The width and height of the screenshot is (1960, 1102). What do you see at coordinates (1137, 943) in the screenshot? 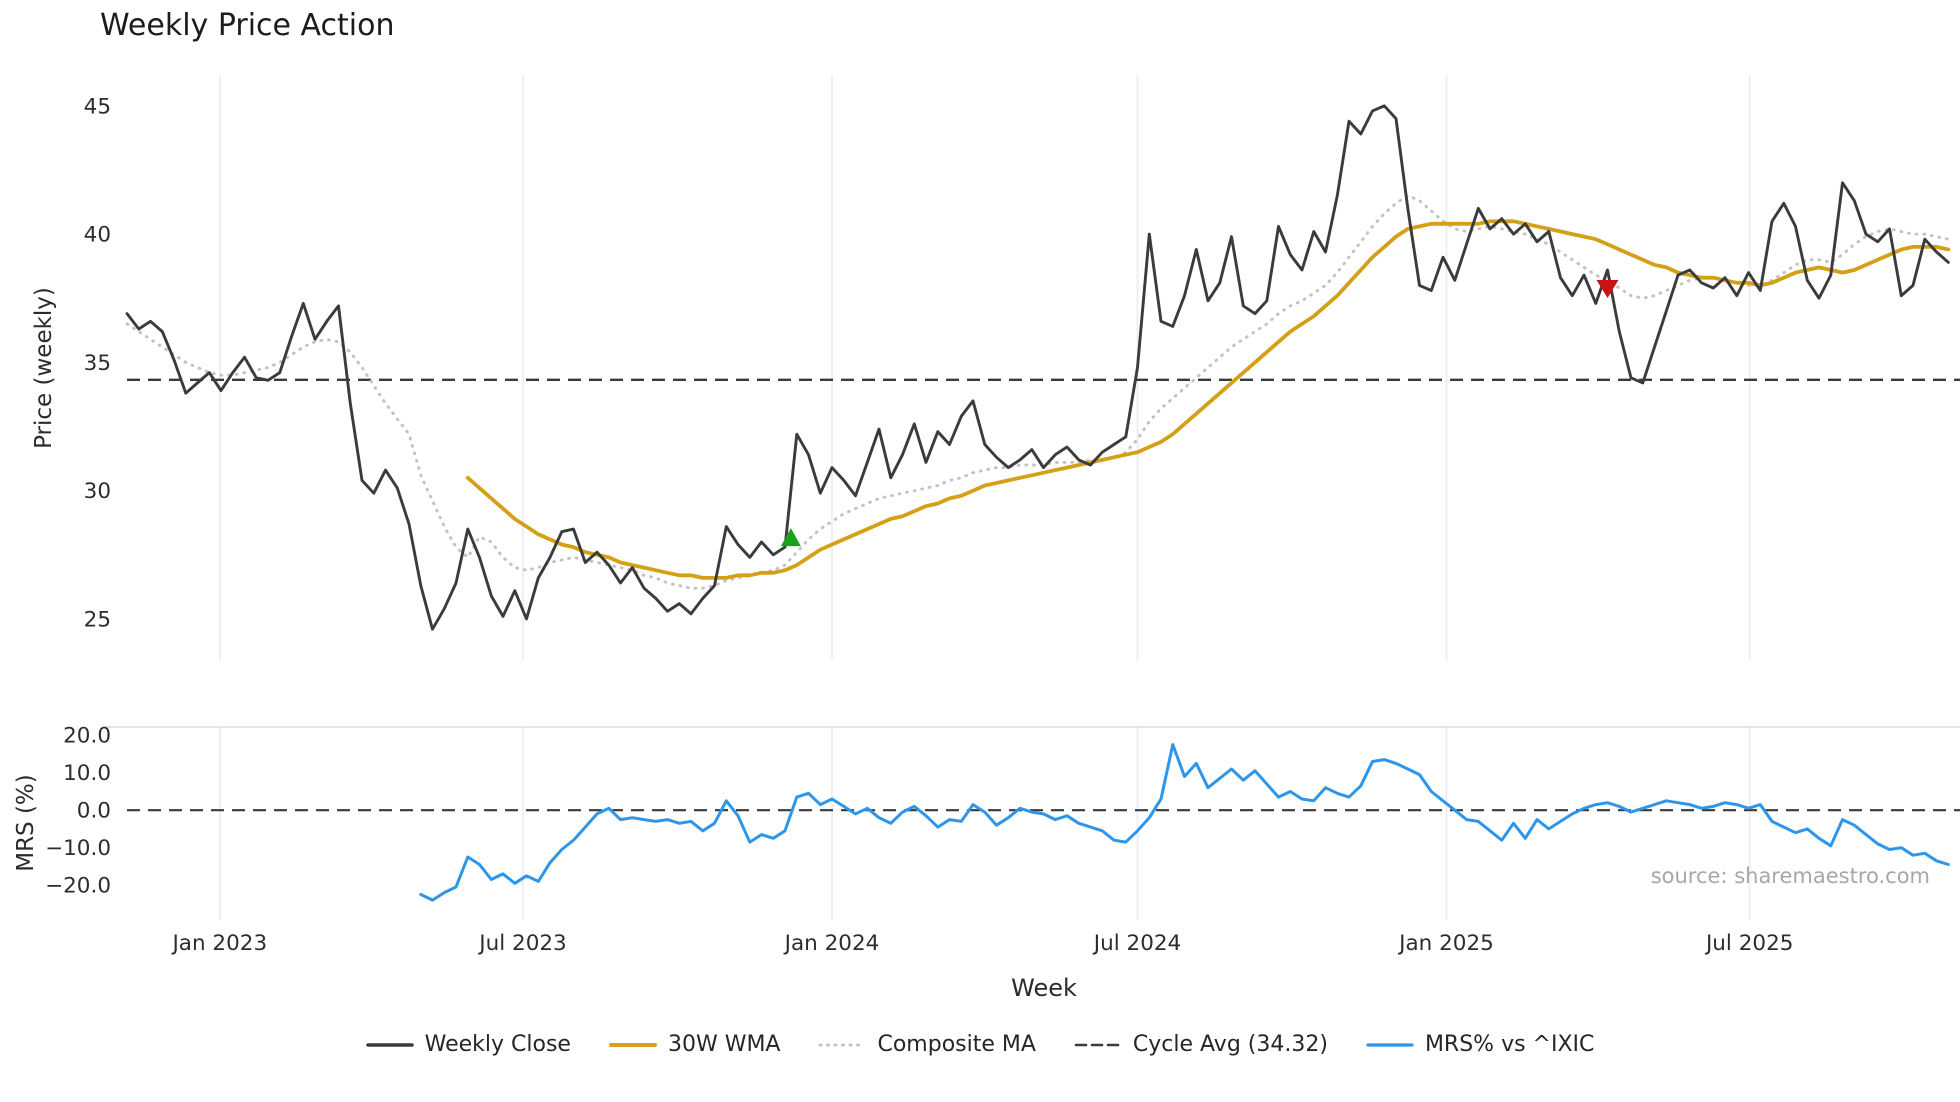
I see `x-tick-label: Jul 2024` at bounding box center [1137, 943].